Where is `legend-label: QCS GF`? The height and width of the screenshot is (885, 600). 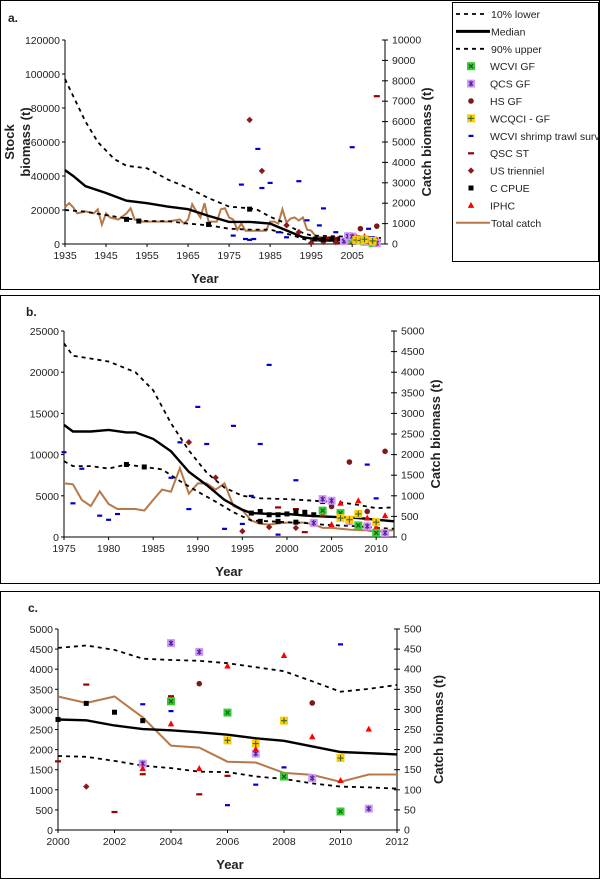
legend-label: QCS GF is located at coordinates (510, 85).